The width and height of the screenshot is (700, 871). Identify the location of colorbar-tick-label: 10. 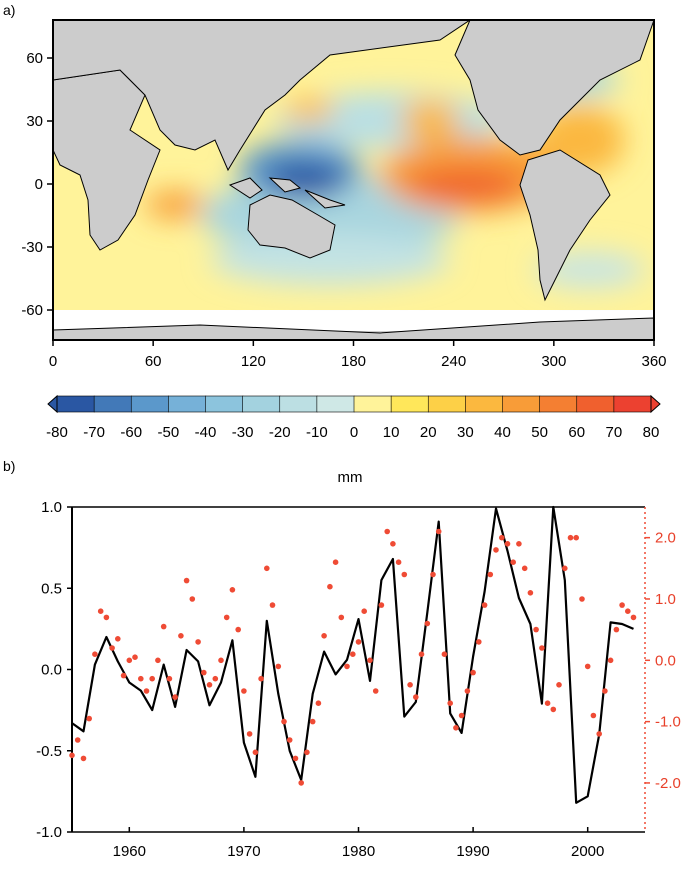
(391, 432).